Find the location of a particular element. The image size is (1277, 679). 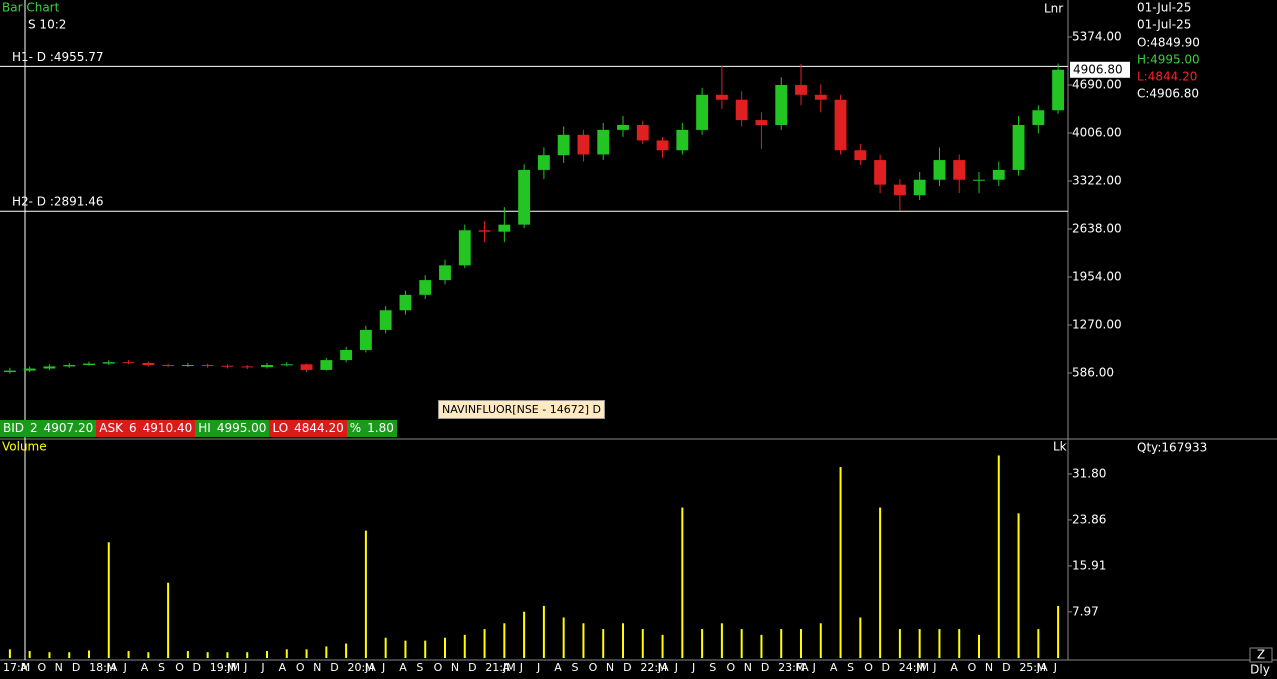

zoom-label: Z is located at coordinates (1261, 655).